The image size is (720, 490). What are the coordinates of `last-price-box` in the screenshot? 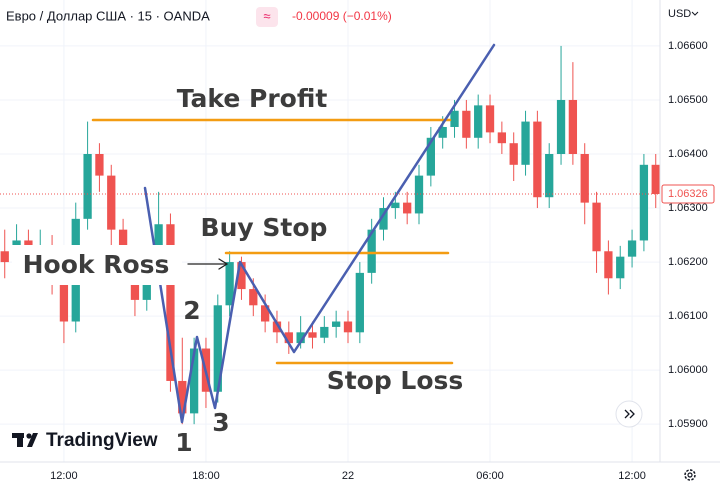 It's located at (688, 194).